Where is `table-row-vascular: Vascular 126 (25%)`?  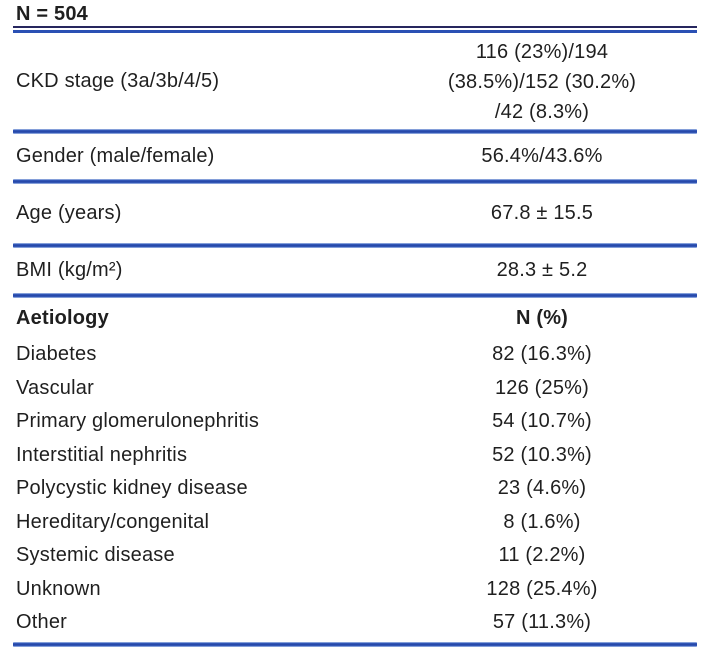
table-row-vascular: Vascular 126 (25%) is located at coordinates (358, 389).